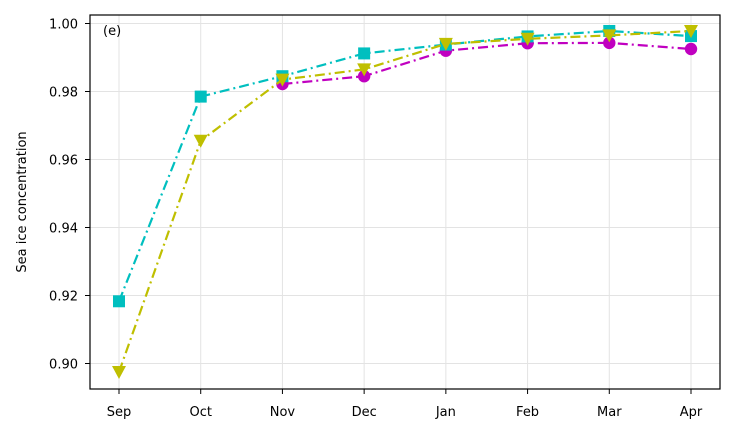  I want to click on y-tick-label: 0.96, so click(63, 161).